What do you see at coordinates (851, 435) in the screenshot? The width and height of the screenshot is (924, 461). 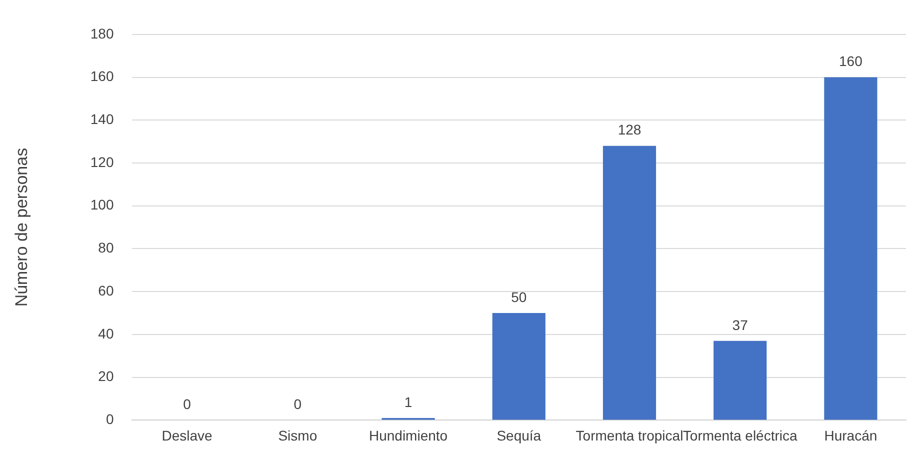 I see `x-tick-label: Huracán` at bounding box center [851, 435].